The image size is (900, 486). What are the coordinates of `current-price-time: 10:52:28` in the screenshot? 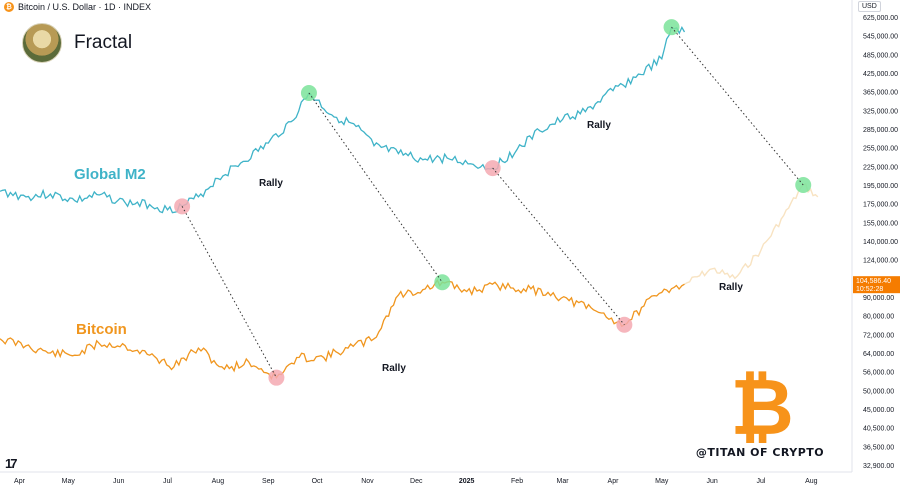 It's located at (869, 289).